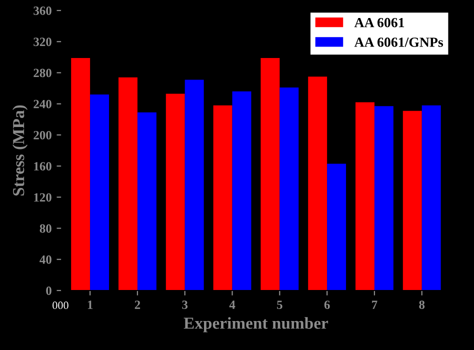  I want to click on x-tick-label: 8, so click(422, 305).